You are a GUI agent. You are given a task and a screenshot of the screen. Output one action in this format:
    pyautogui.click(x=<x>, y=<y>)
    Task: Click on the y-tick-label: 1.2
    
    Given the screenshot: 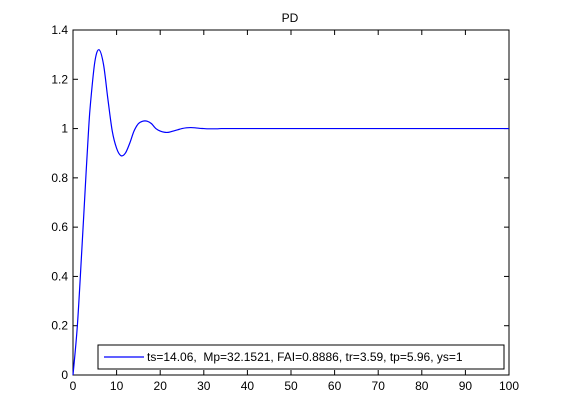 What is the action you would take?
    pyautogui.click(x=59, y=79)
    